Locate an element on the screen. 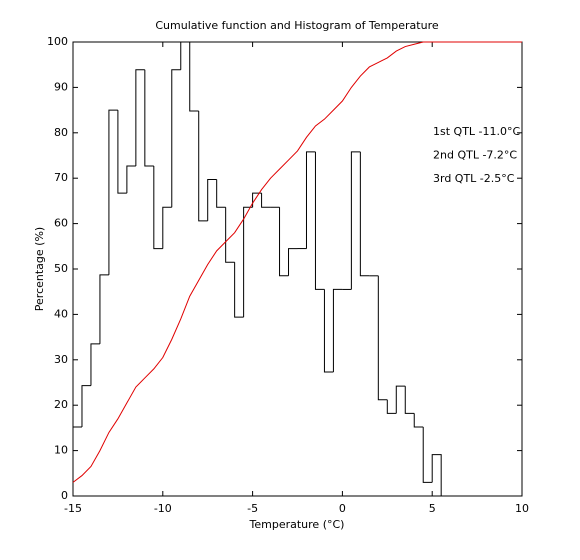  y-tick-label: 60 is located at coordinates (61, 223).